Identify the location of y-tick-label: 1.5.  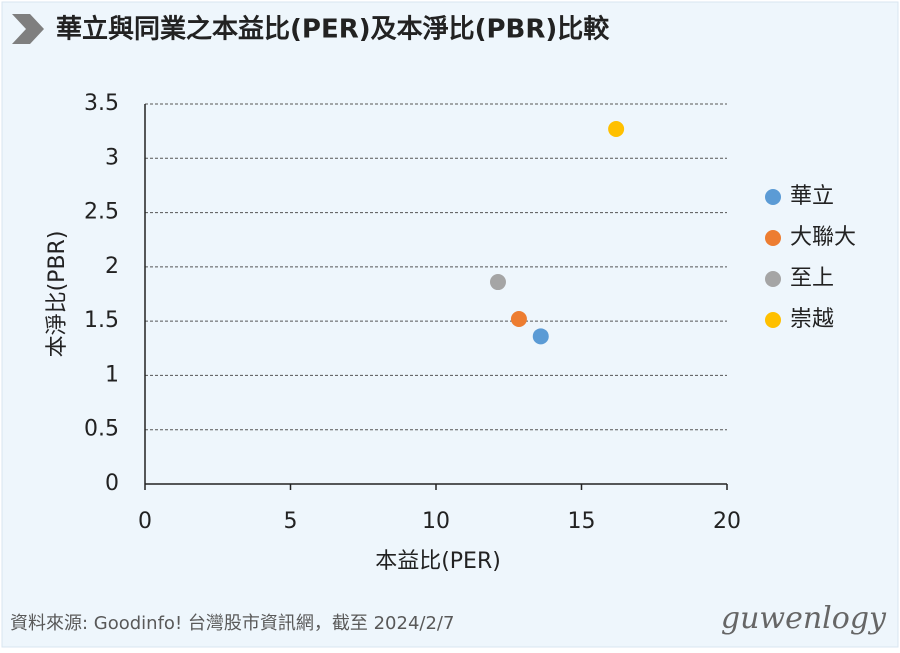
(101, 320).